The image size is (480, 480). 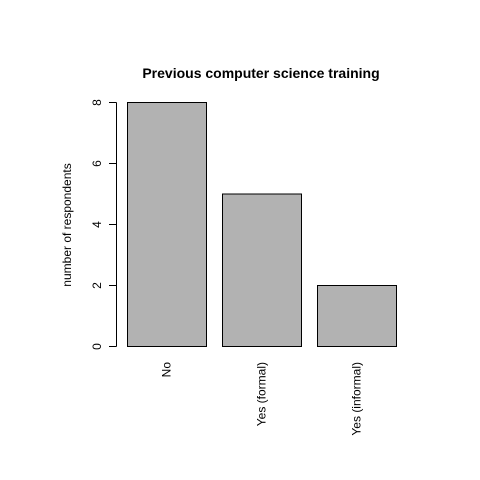 I want to click on x-axis-labels: No Yes (formal) Yes (informal), so click(x=262, y=399).